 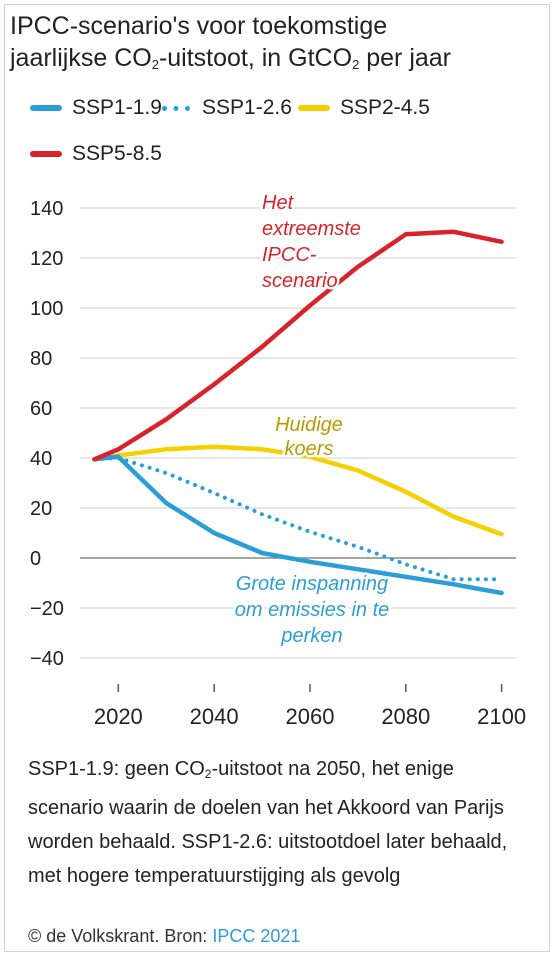 What do you see at coordinates (214, 716) in the screenshot?
I see `x-tick-label: 2040` at bounding box center [214, 716].